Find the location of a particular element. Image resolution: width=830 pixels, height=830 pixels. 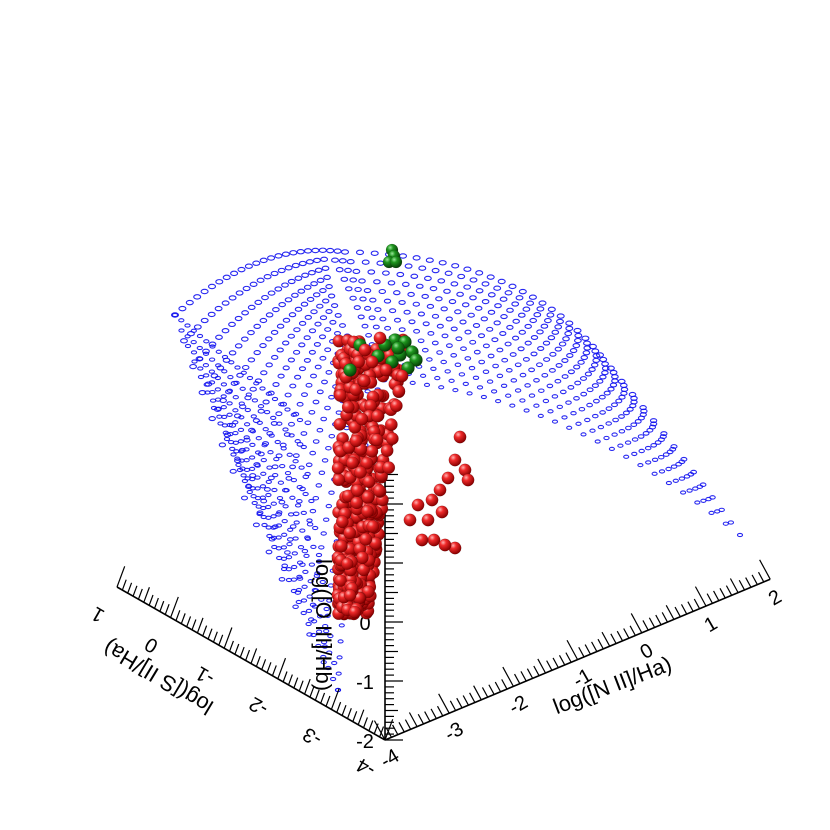

green-sphere is located at coordinates (398, 348).